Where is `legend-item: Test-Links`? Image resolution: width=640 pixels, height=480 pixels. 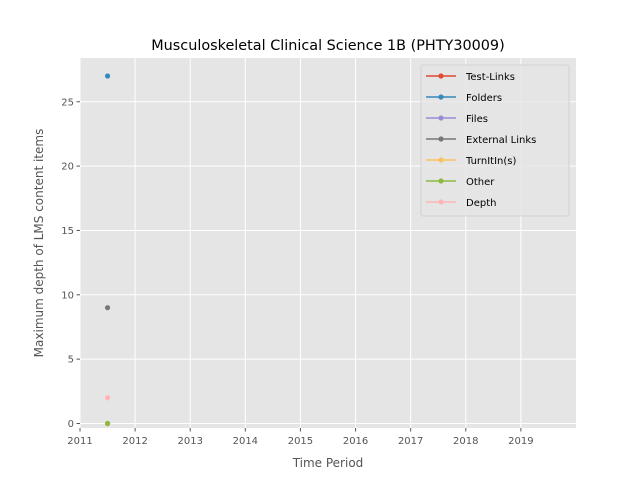 legend-item: Test-Links is located at coordinates (470, 77).